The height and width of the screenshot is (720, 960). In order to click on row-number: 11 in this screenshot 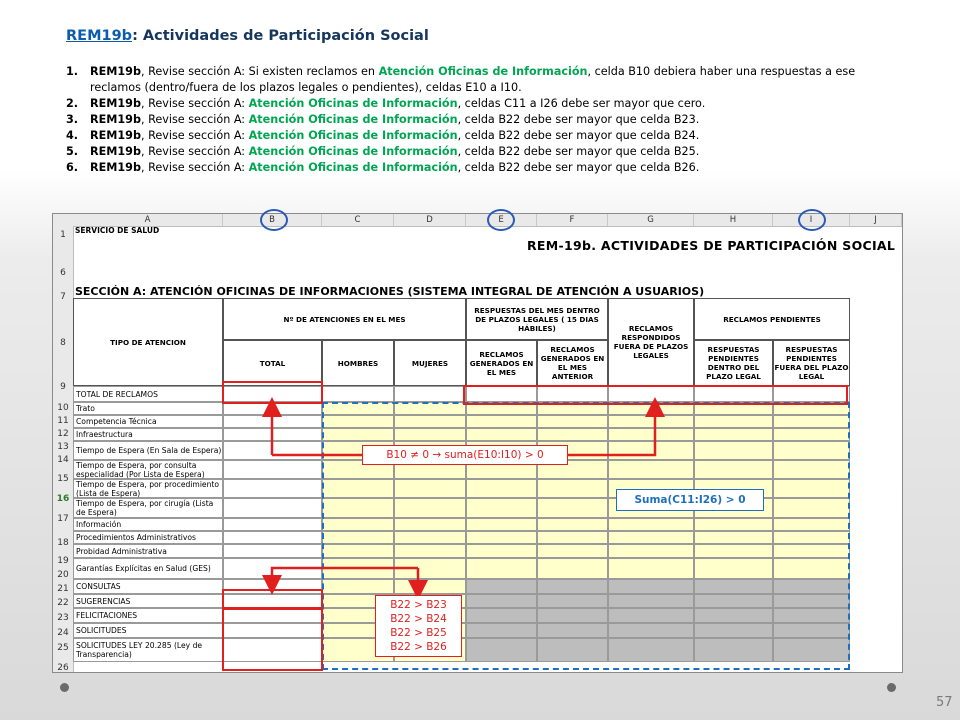, I will do `click(63, 421)`.